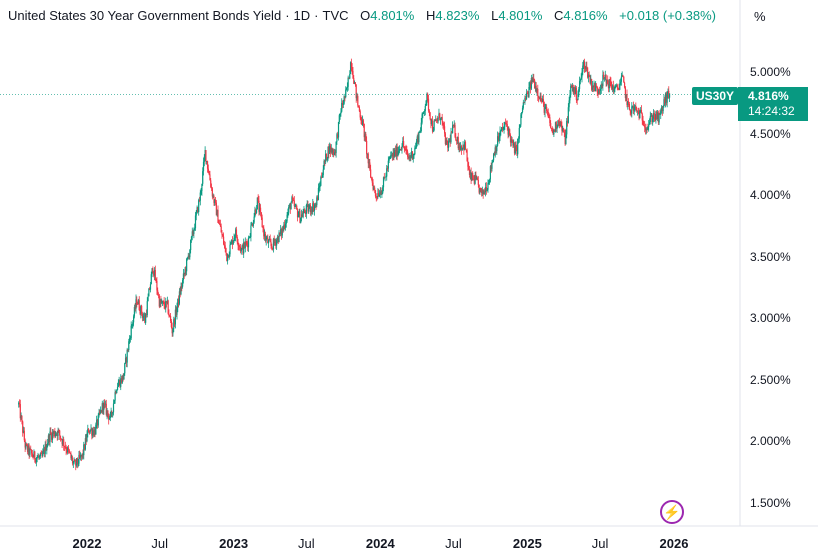 The height and width of the screenshot is (558, 818). I want to click on legend-interval: 1D, so click(302, 15).